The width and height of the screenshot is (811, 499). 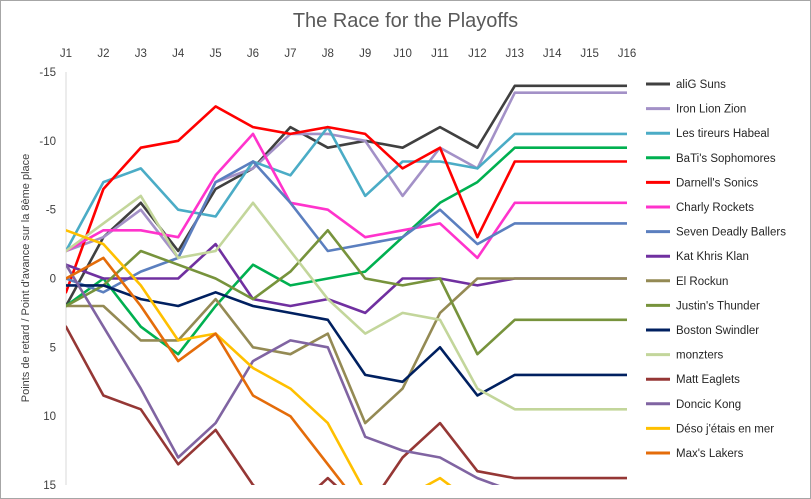 I want to click on x-tick-label: J3, so click(x=141, y=54).